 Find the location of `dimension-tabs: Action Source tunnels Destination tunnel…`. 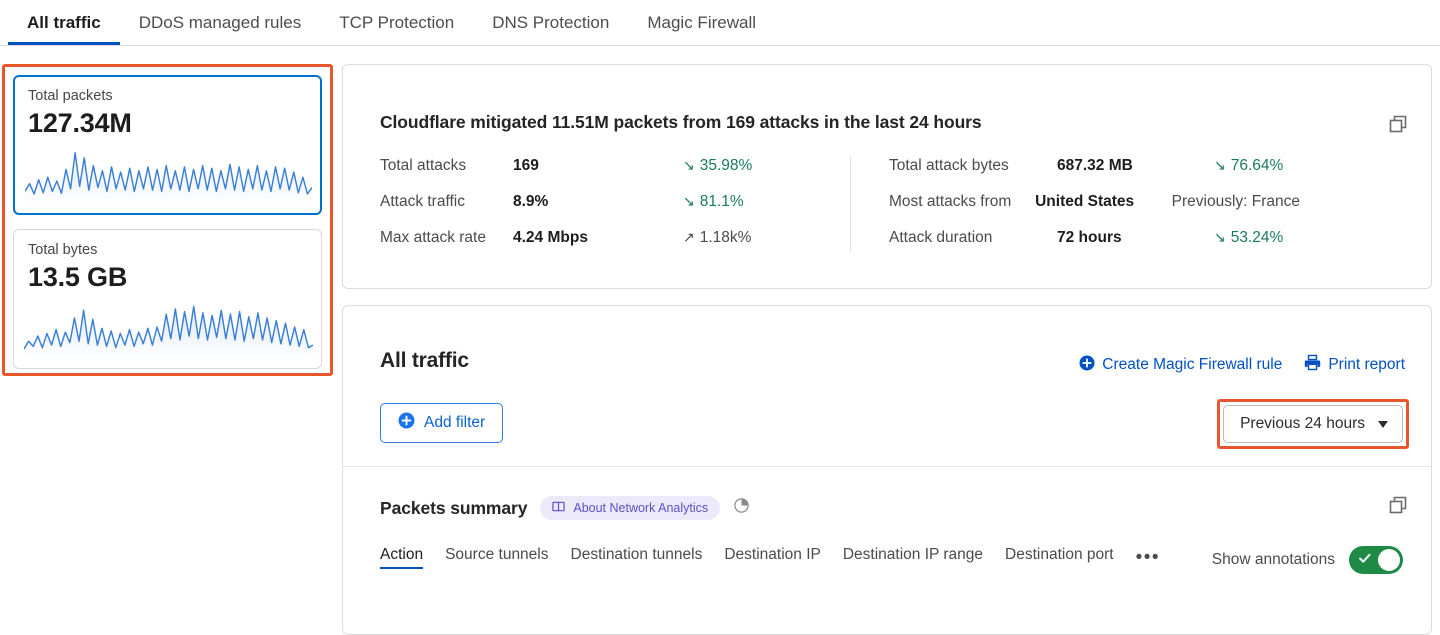

dimension-tabs: Action Source tunnels Destination tunnel… is located at coordinates (770, 557).